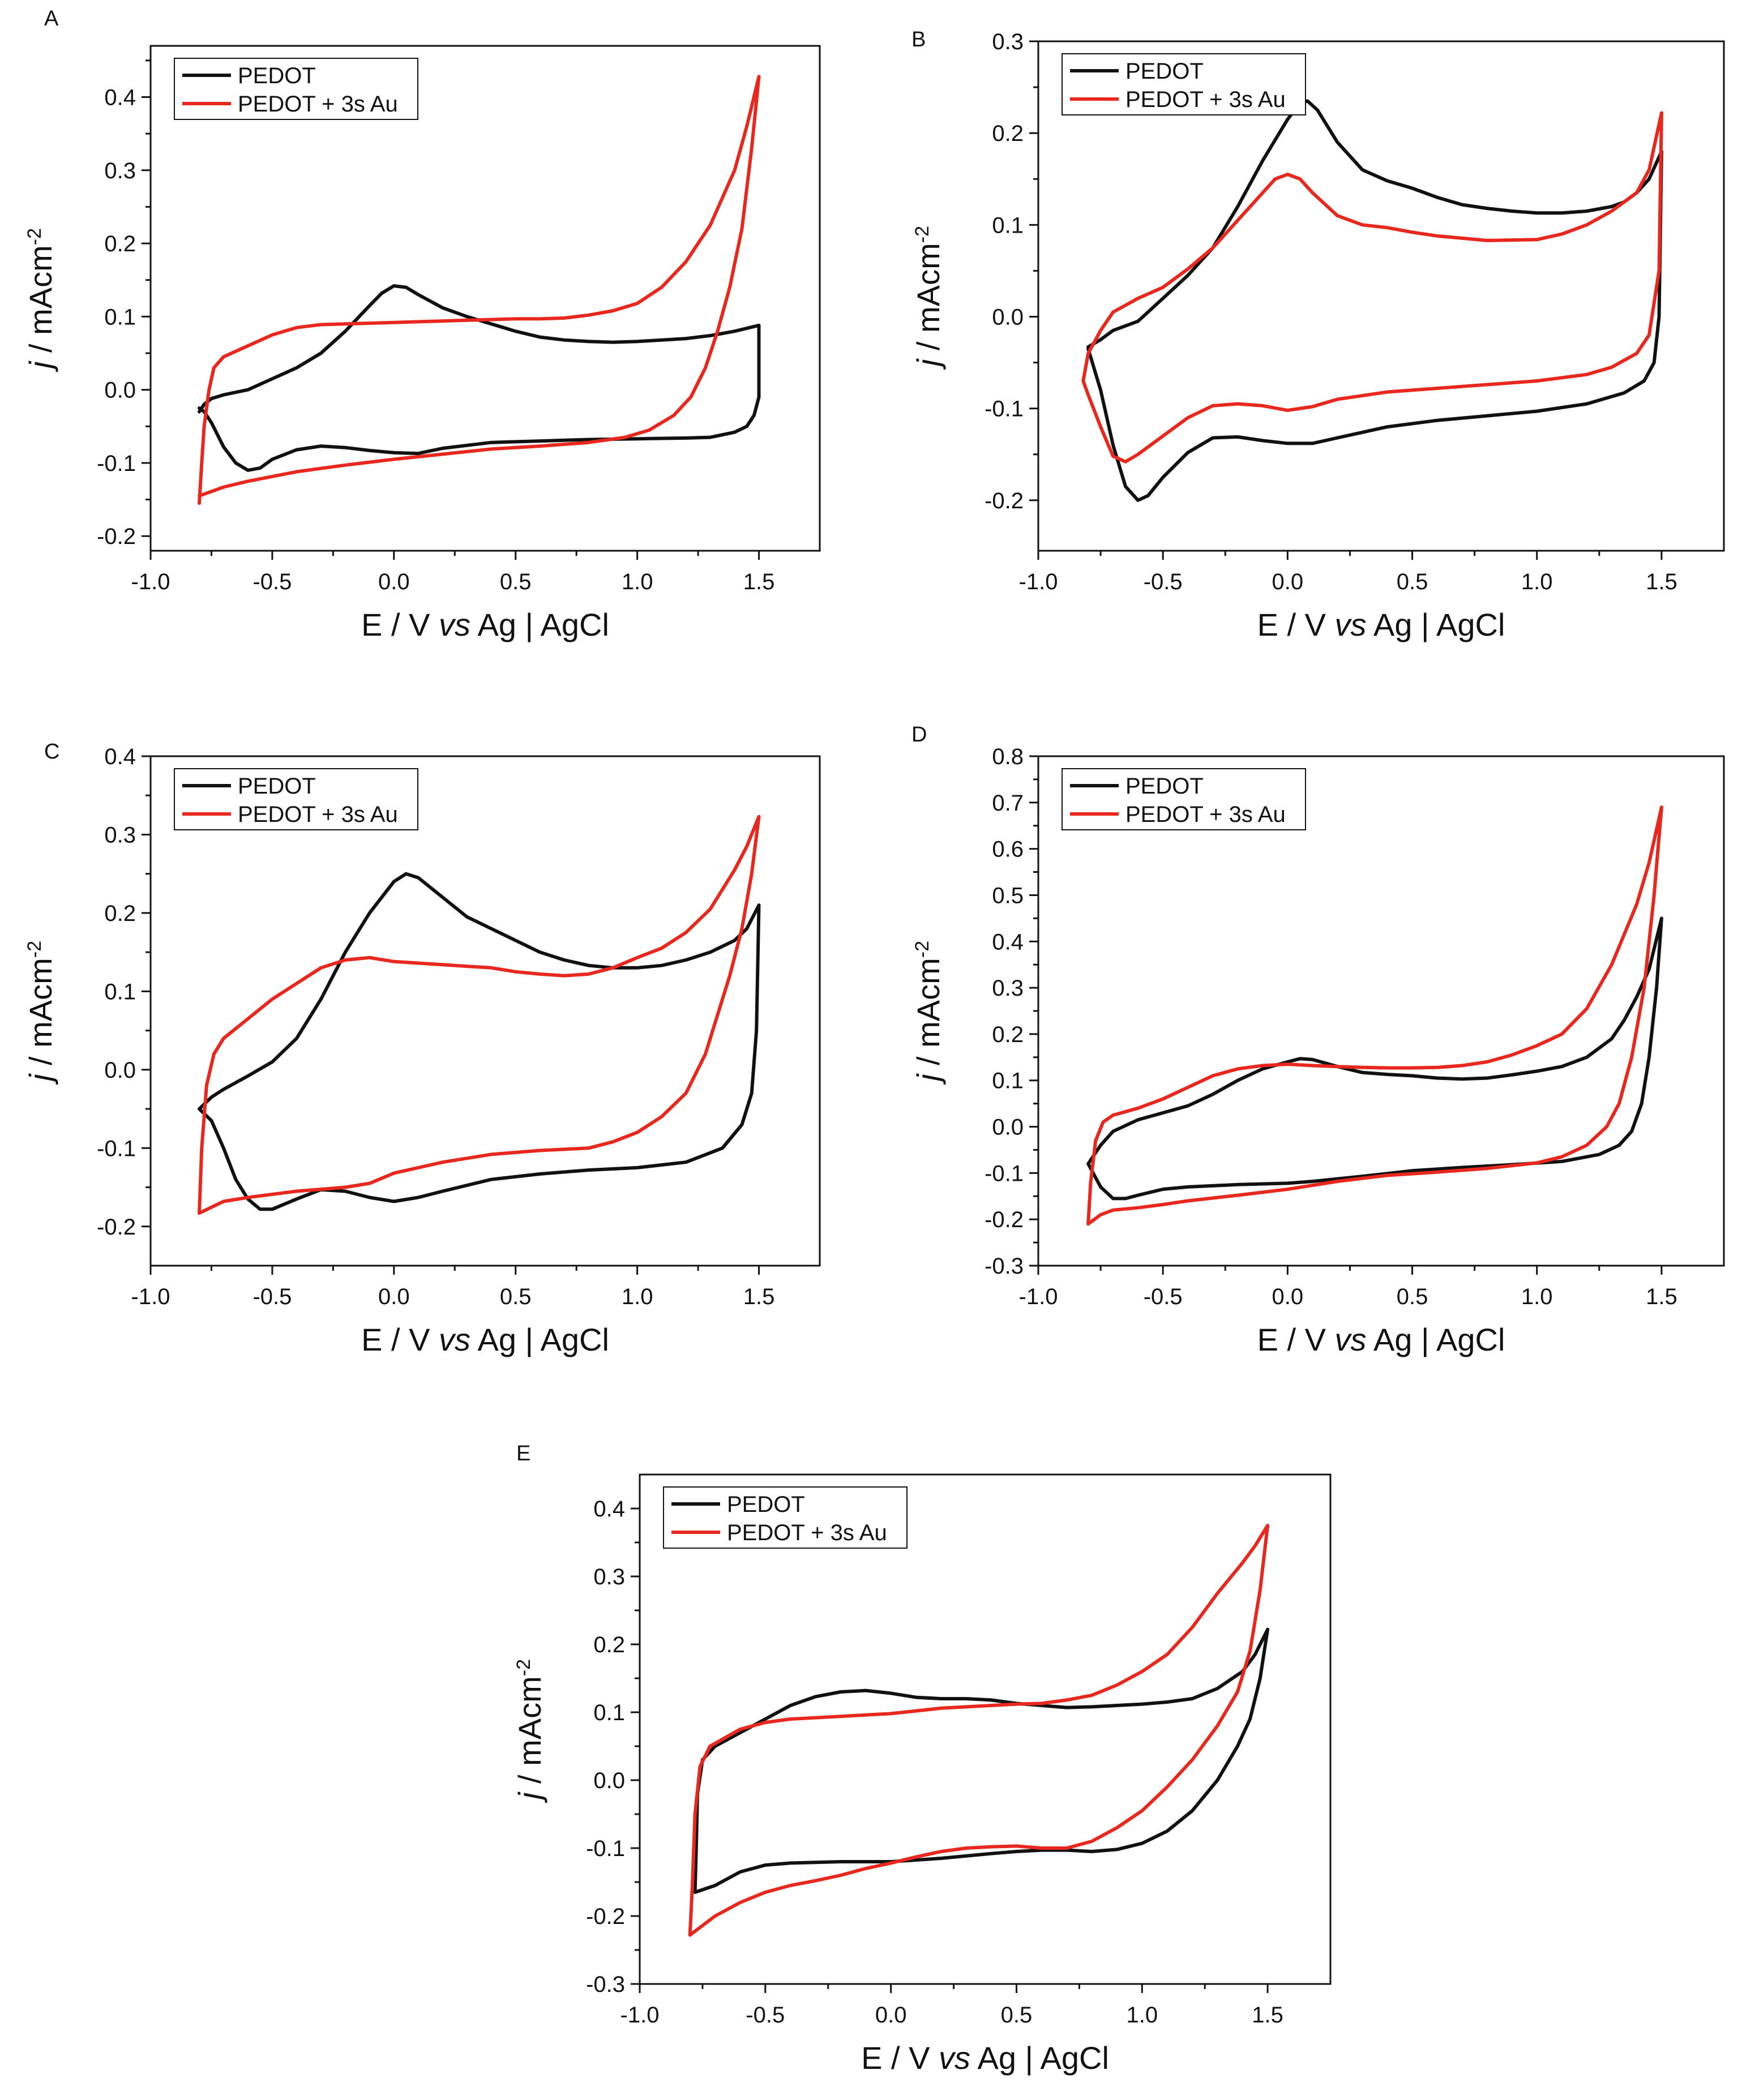  I want to click on panel-letter: C, so click(51, 752).